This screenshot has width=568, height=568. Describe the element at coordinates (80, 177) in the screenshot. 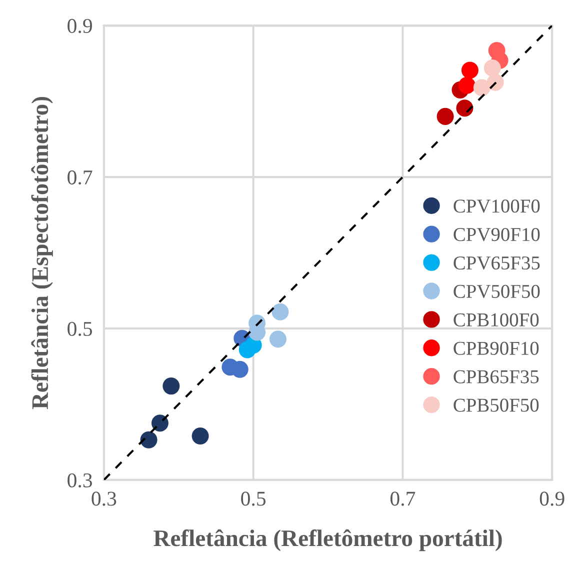

I see `y-tick-label: 0.7` at that location.